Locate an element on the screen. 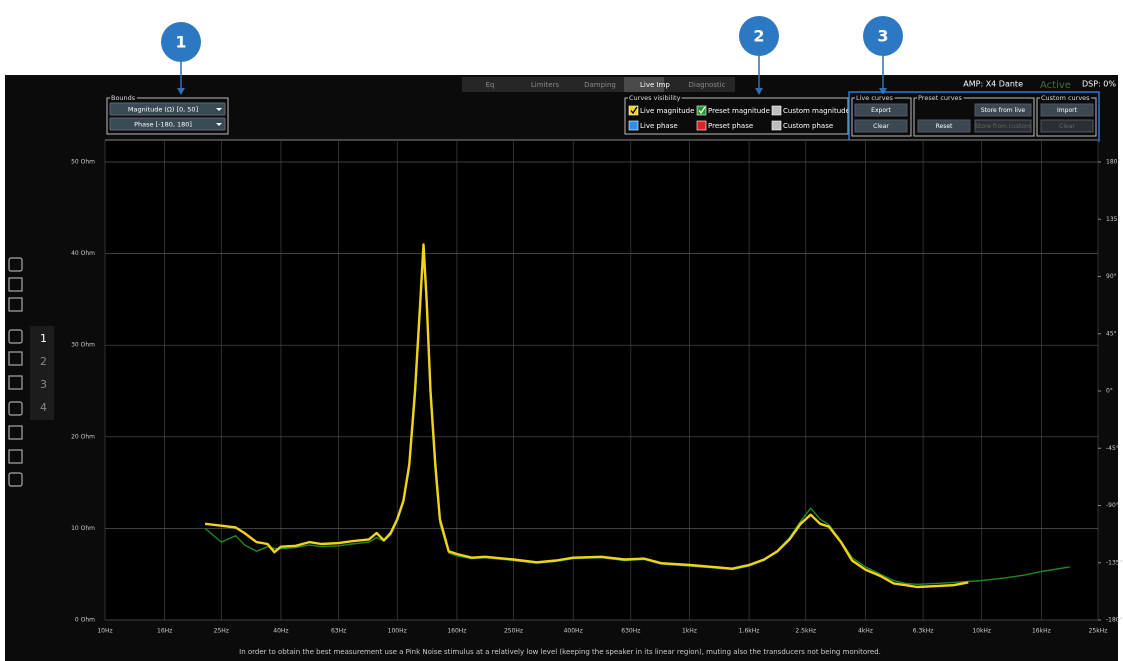 The height and width of the screenshot is (661, 1123). tab: Damping is located at coordinates (600, 85).